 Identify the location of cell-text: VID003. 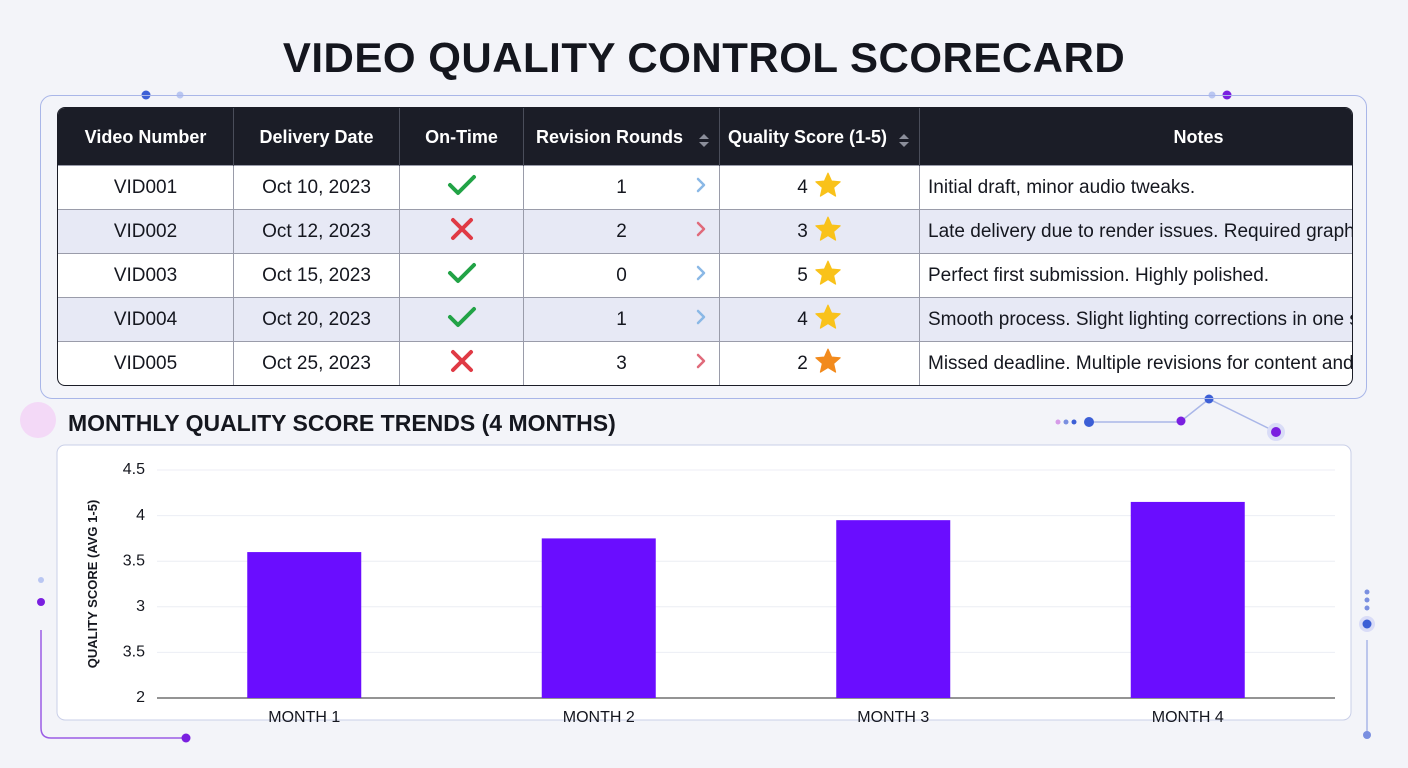
(145, 275).